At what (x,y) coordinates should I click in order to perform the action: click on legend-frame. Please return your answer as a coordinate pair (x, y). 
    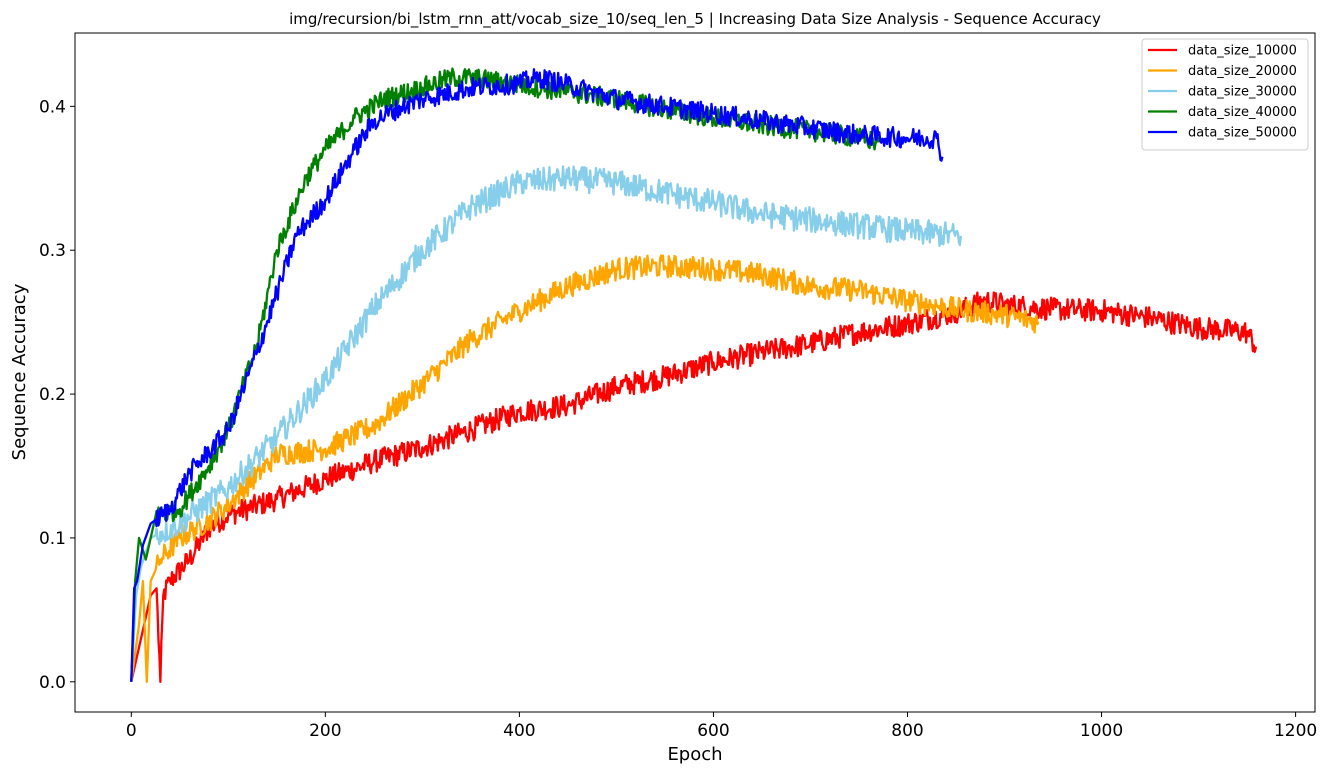
    Looking at the image, I should click on (1225, 94).